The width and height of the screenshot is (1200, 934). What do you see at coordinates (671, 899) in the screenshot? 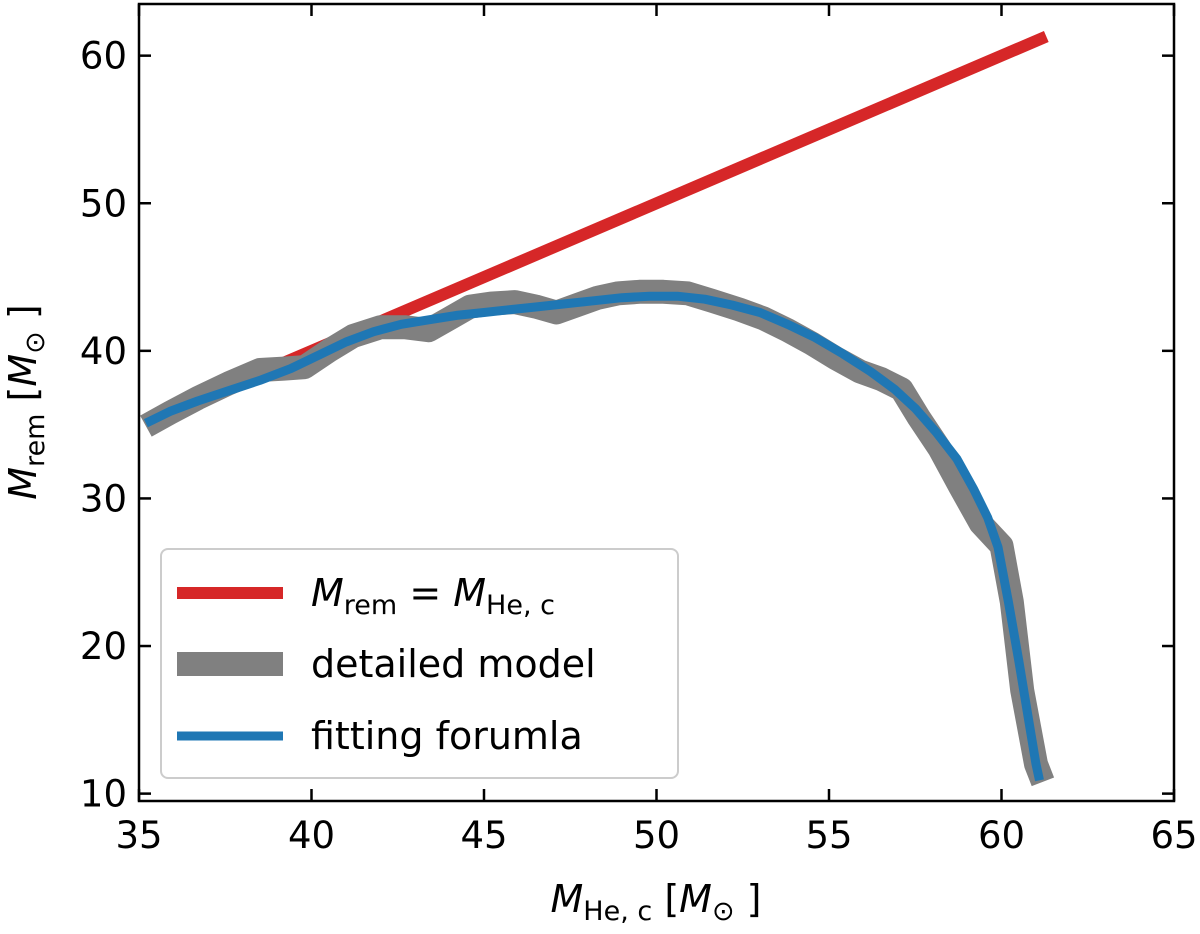
I see `x-label-unit-open: [` at bounding box center [671, 899].